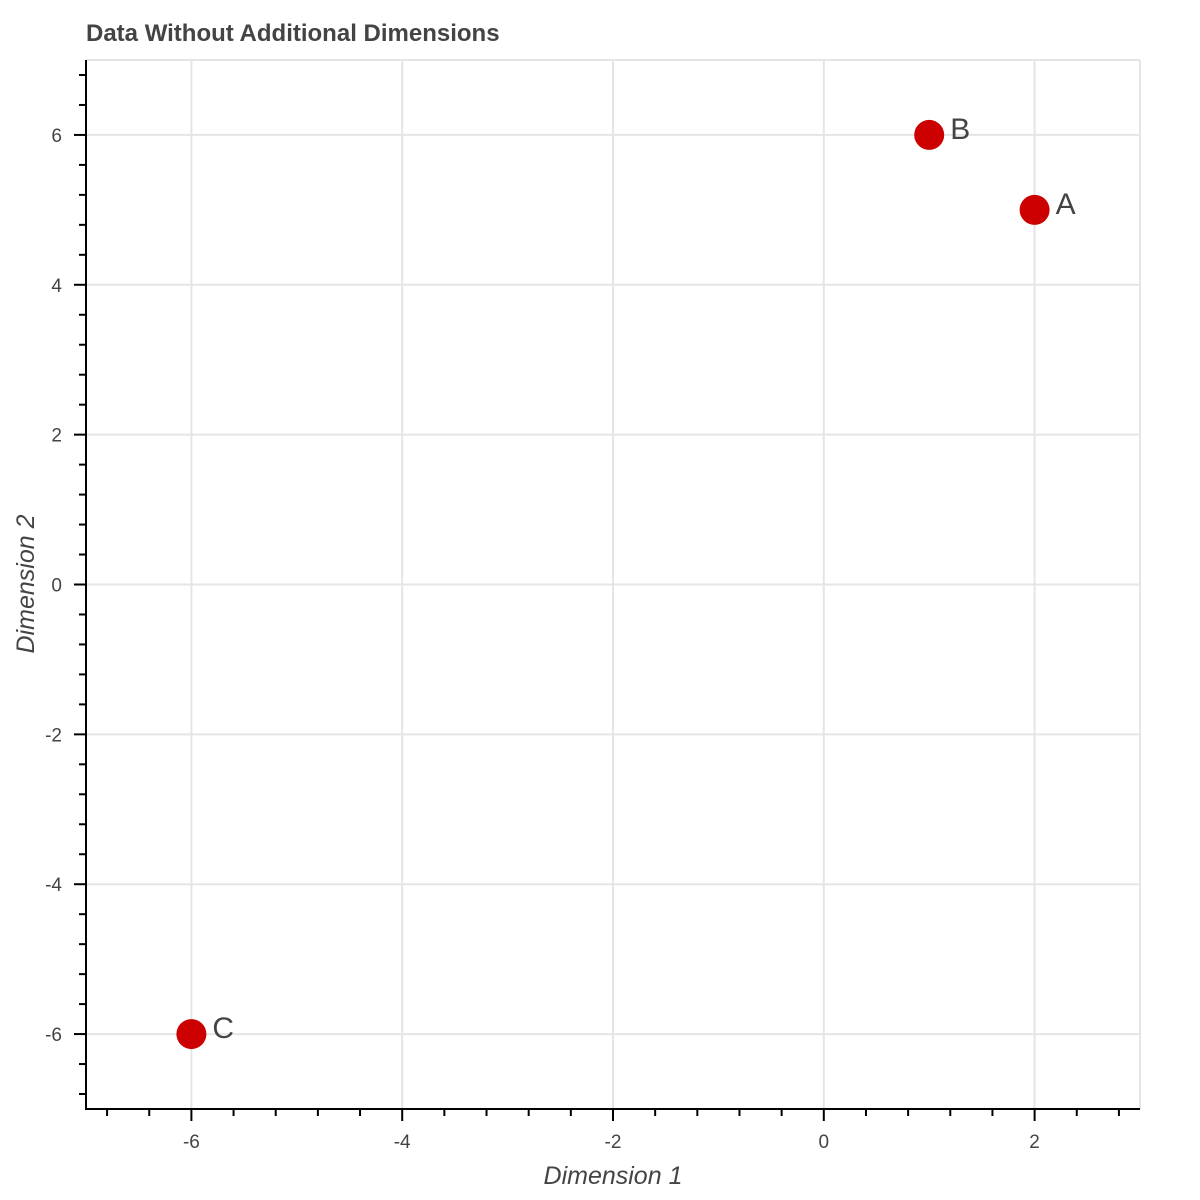 The width and height of the screenshot is (1200, 1200). Describe the element at coordinates (53, 1035) in the screenshot. I see `y-tick-label: -6` at that location.